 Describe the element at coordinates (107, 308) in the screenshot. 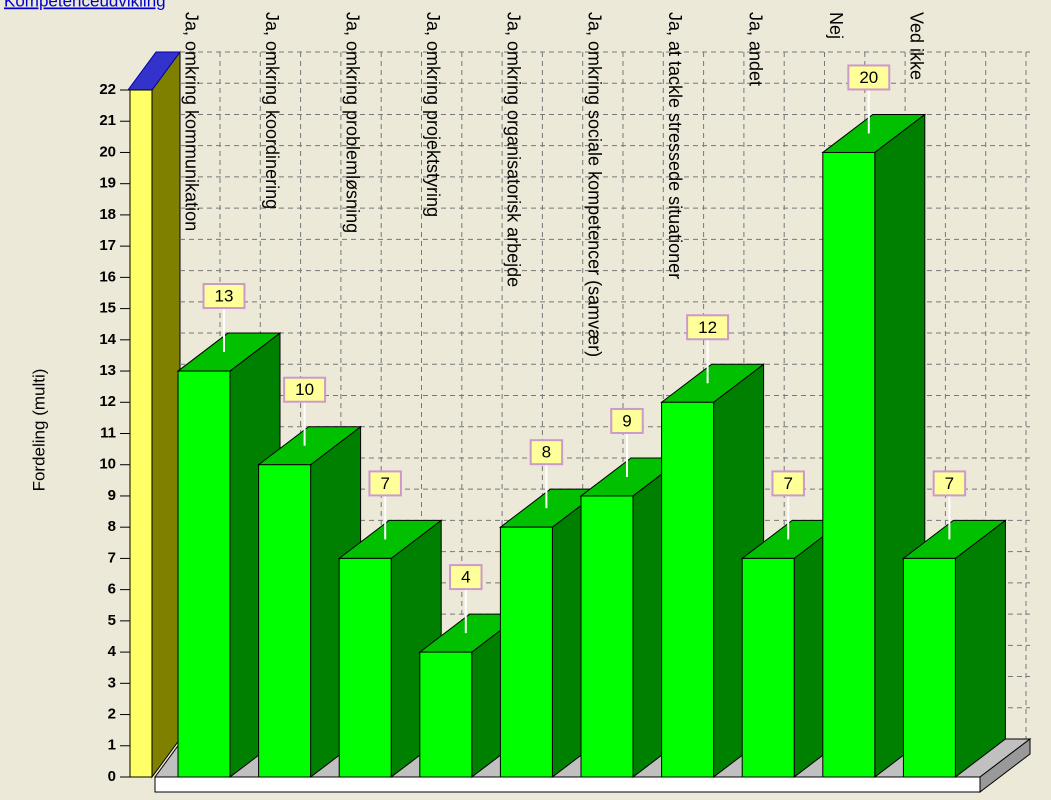

I see `y-tick-label: 15` at that location.